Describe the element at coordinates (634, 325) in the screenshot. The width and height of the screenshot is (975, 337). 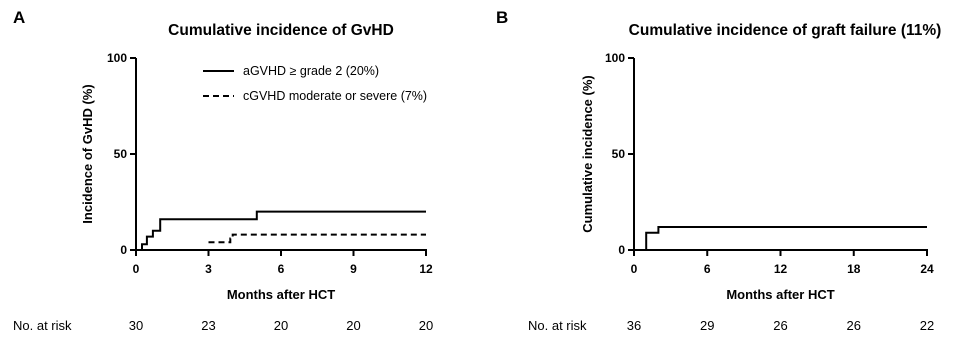
I see `risk-count: 36` at that location.